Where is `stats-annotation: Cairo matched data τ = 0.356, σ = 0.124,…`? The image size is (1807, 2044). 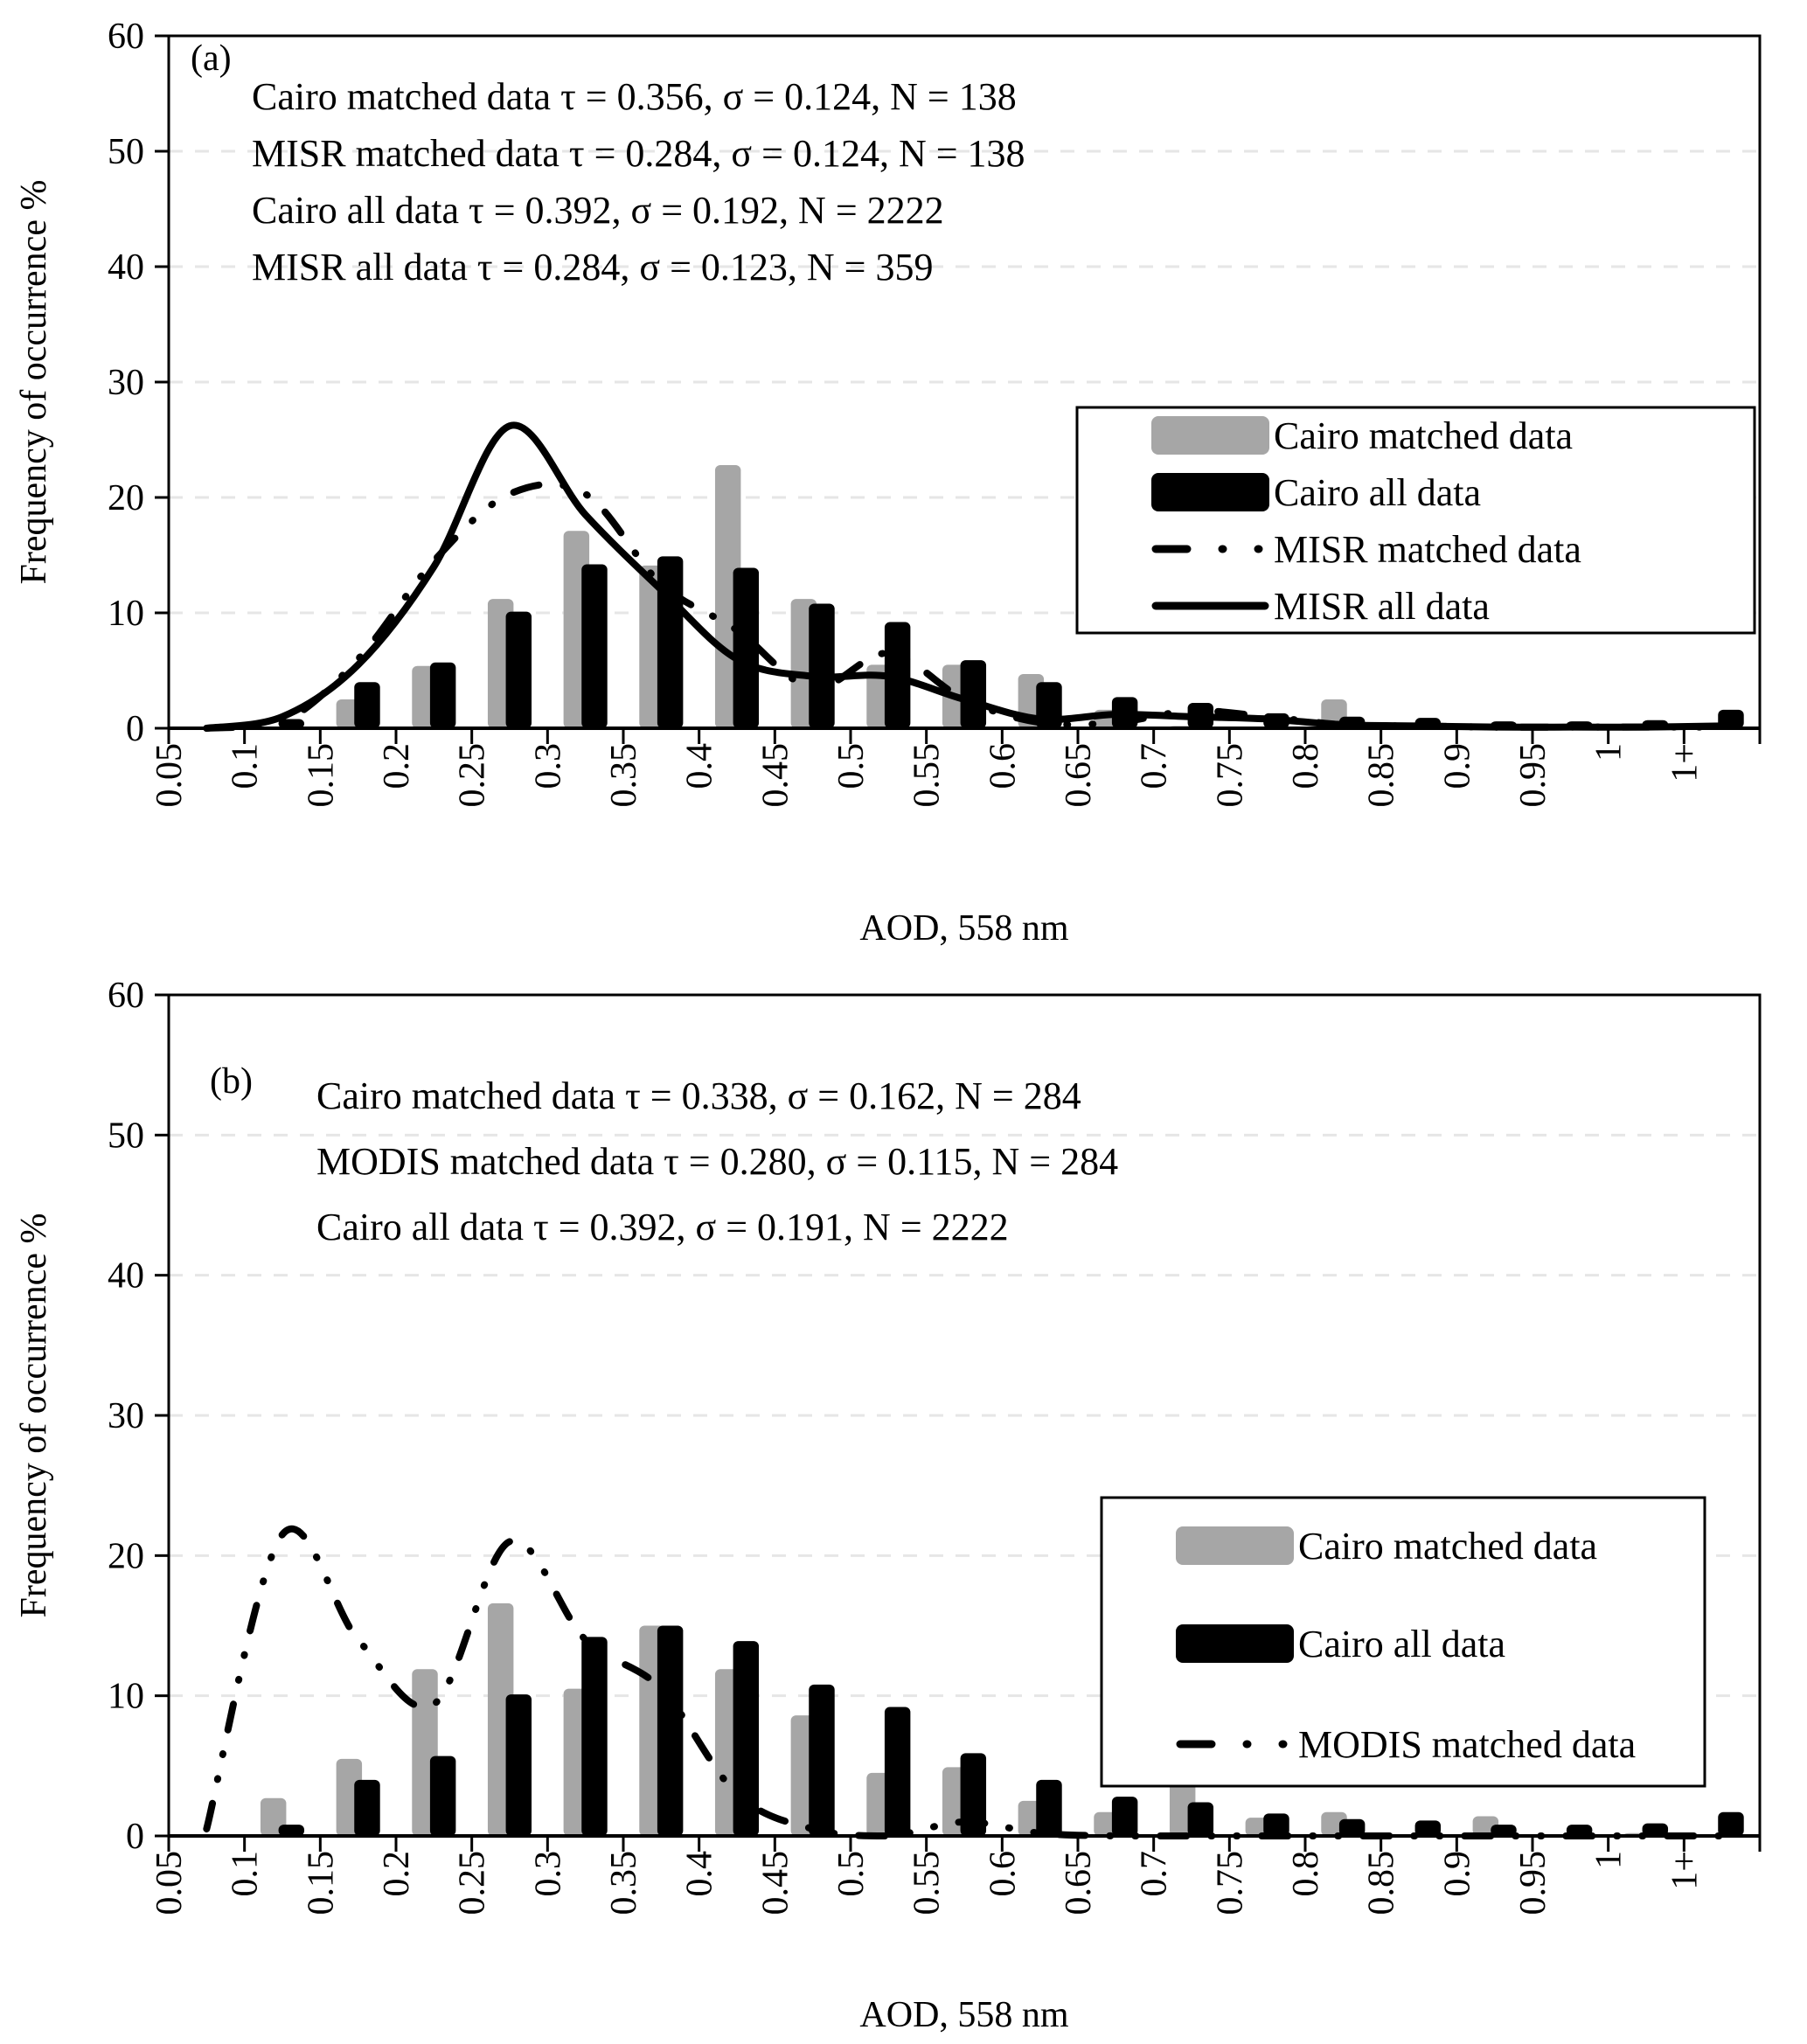 stats-annotation: Cairo matched data τ = 0.356, σ = 0.124,… is located at coordinates (635, 96).